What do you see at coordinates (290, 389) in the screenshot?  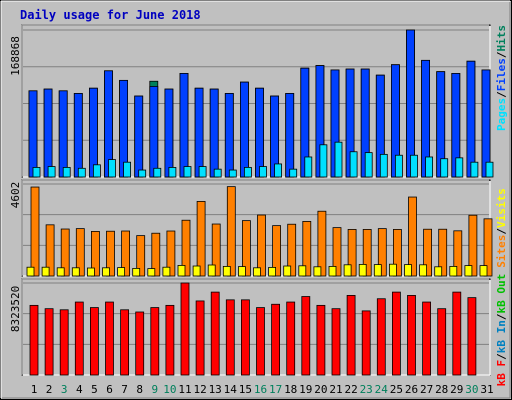 I see `day-label: 18` at bounding box center [290, 389].